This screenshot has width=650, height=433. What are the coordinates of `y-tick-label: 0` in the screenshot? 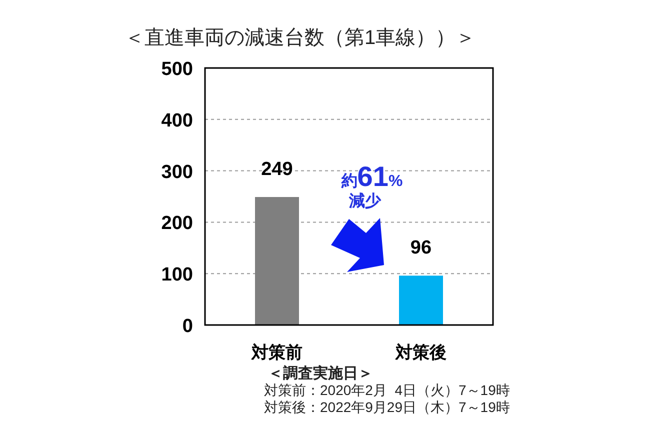 It's located at (187, 326).